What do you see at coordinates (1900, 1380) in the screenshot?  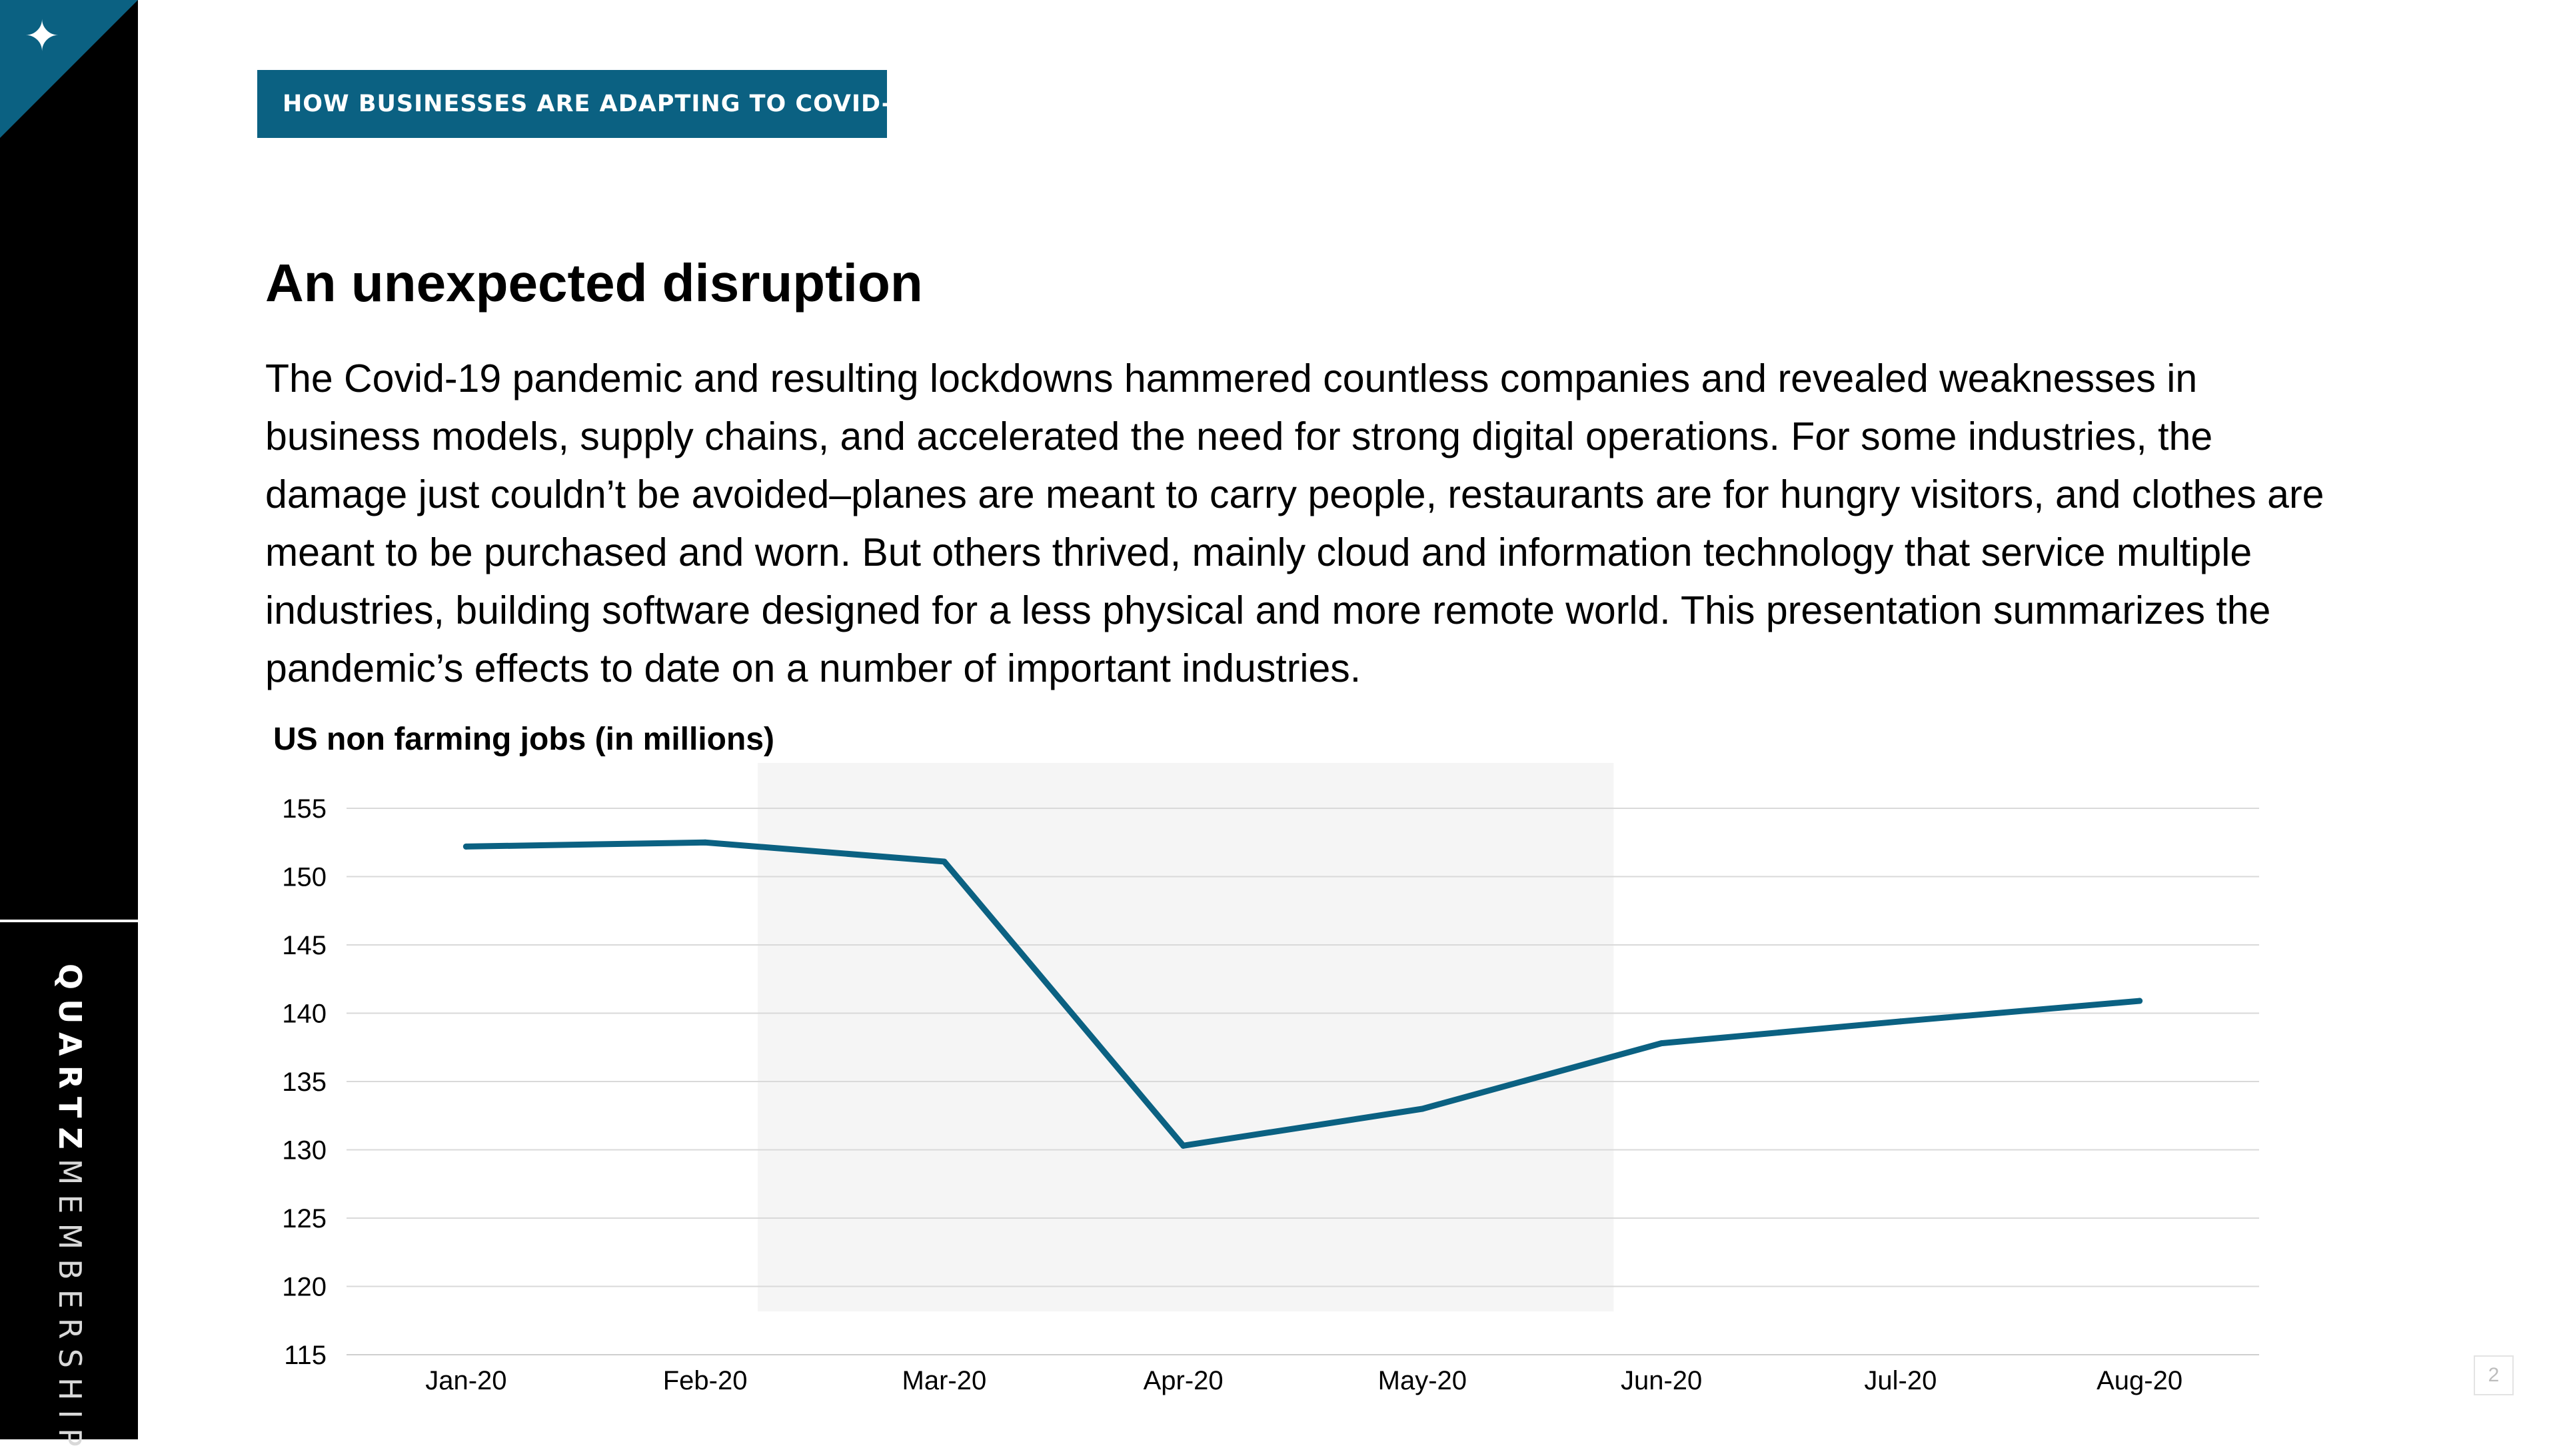 I see `x-tick-label: Jul-20` at bounding box center [1900, 1380].